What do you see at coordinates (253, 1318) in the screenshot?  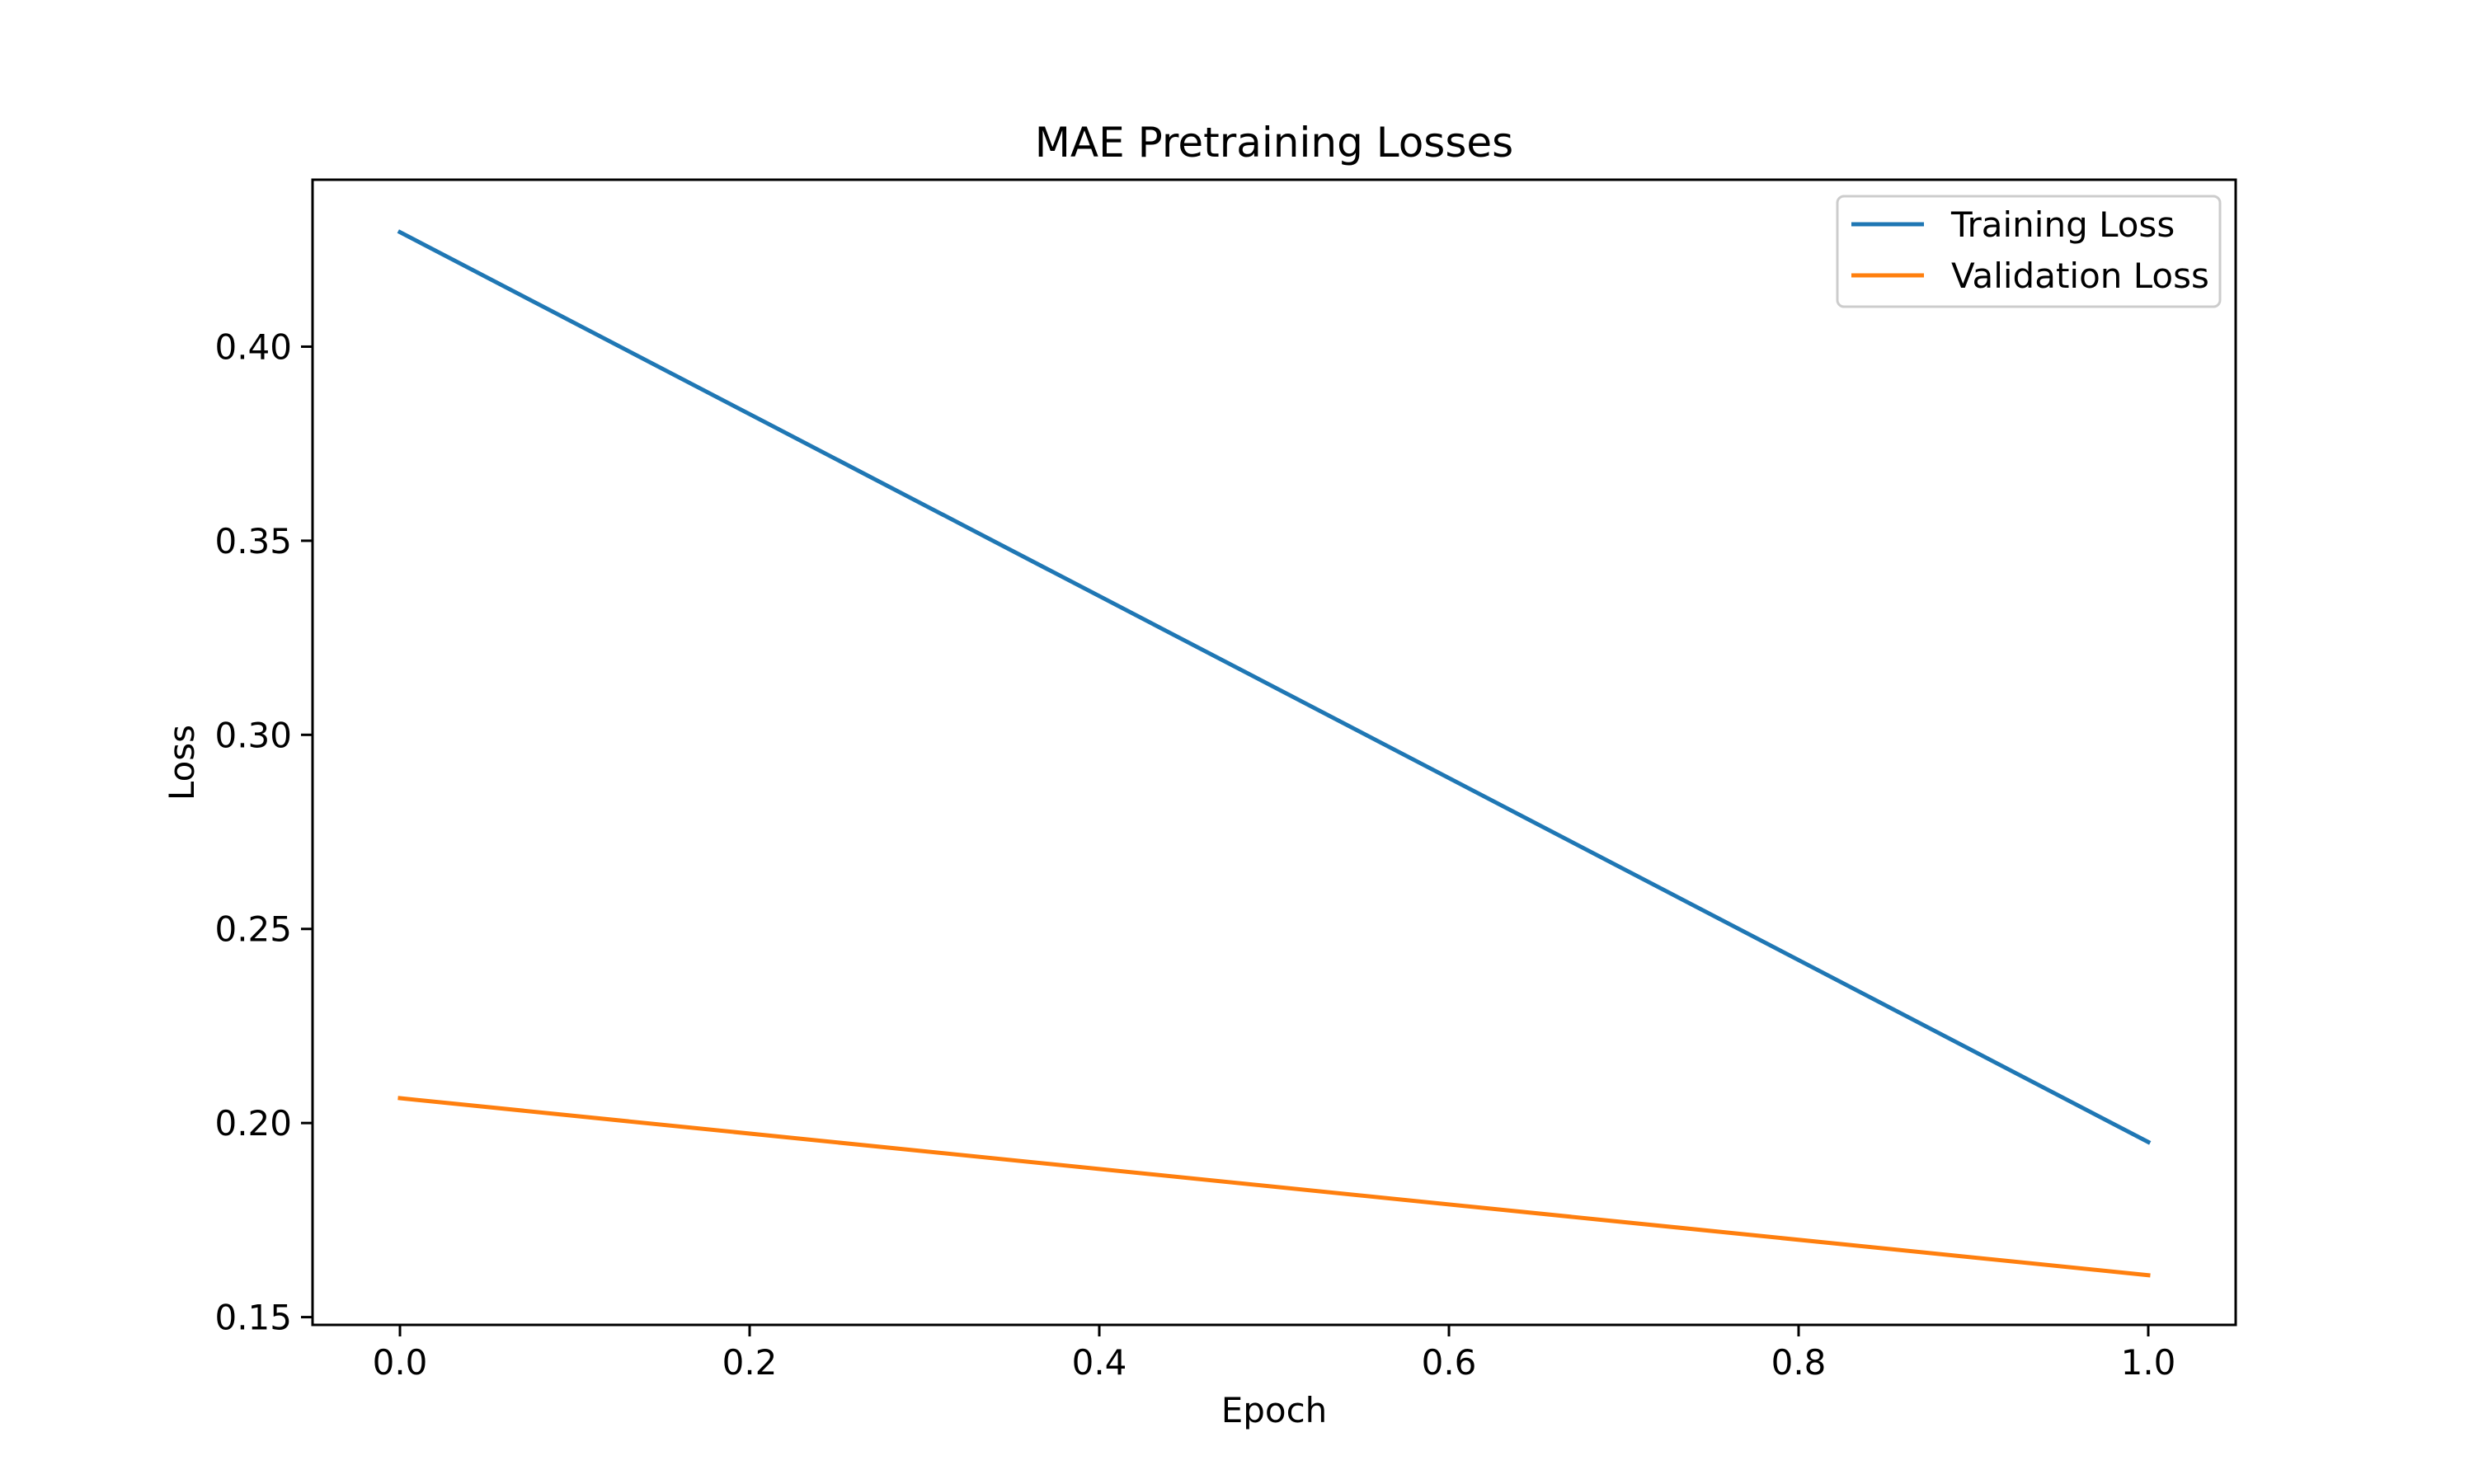 I see `y-tick-label: 0.15` at bounding box center [253, 1318].